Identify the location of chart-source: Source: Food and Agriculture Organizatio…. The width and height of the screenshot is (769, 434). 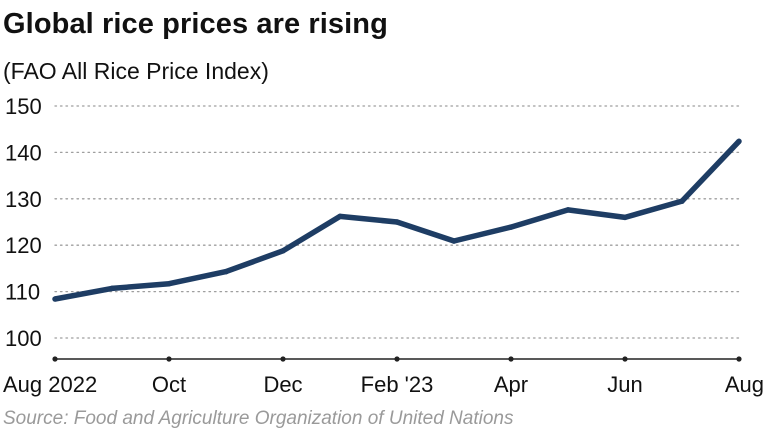
(258, 418).